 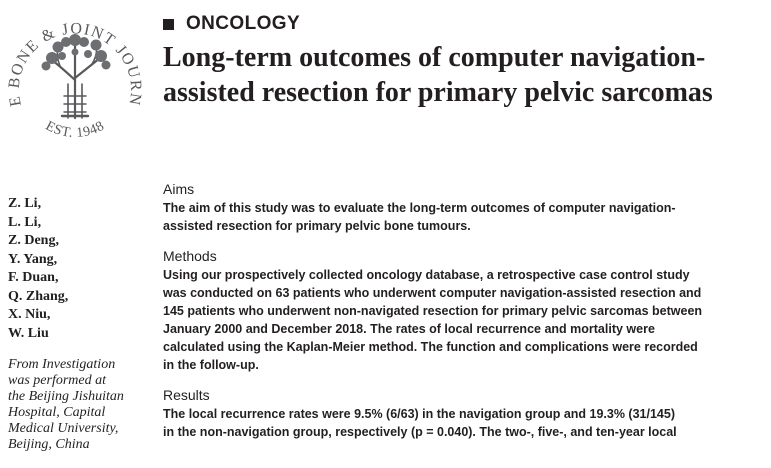 I want to click on author-name: Z. Li,, so click(x=25, y=203).